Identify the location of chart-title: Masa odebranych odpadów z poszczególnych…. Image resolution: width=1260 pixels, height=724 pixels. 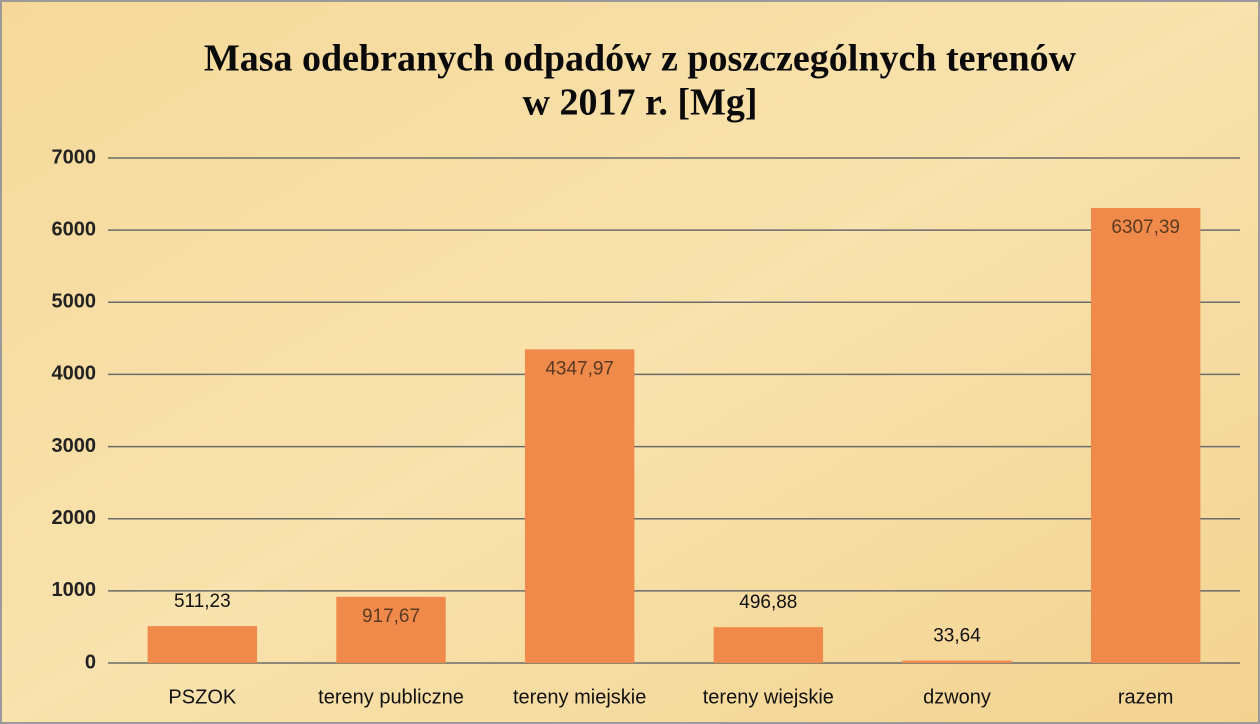
(640, 59).